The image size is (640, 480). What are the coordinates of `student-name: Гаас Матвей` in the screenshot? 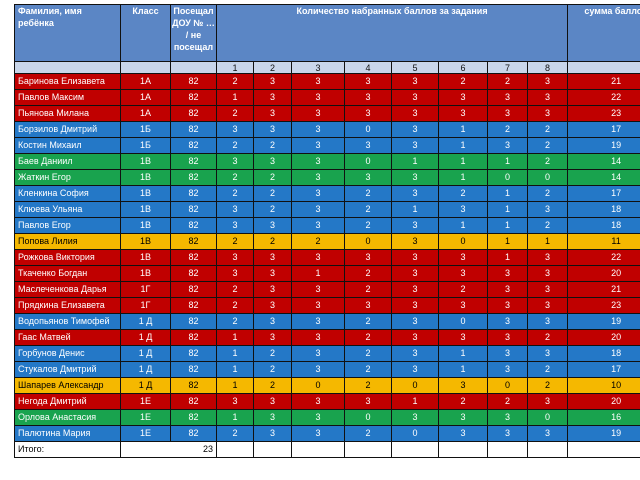 It's located at (67, 337).